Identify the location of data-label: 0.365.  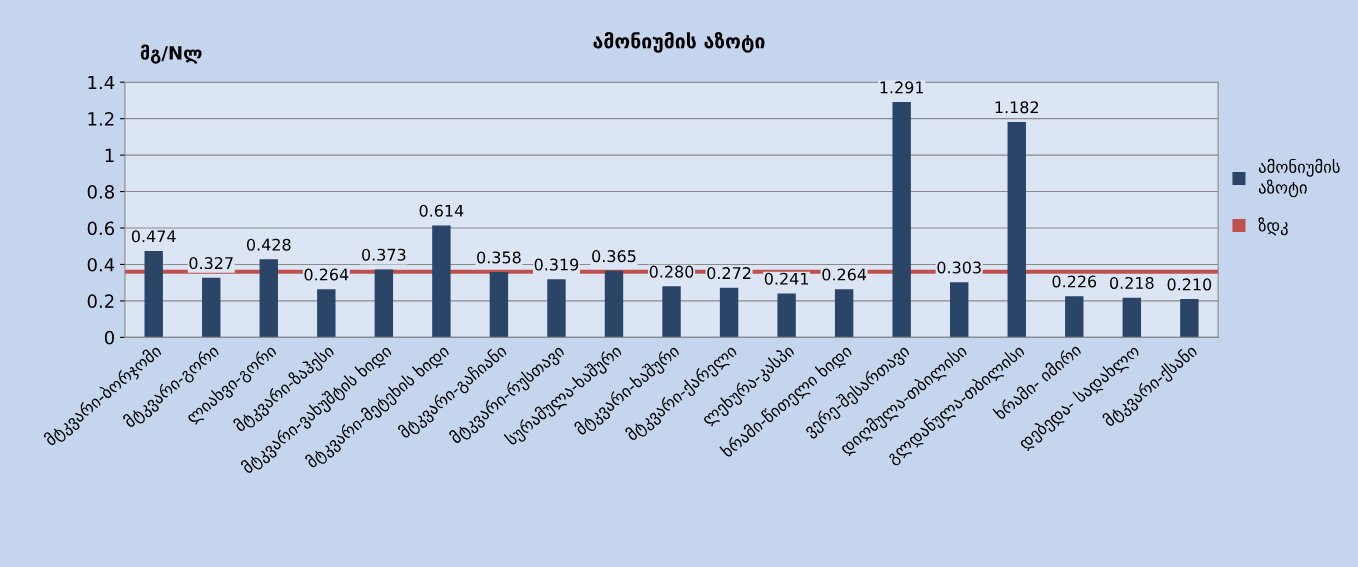
(614, 256).